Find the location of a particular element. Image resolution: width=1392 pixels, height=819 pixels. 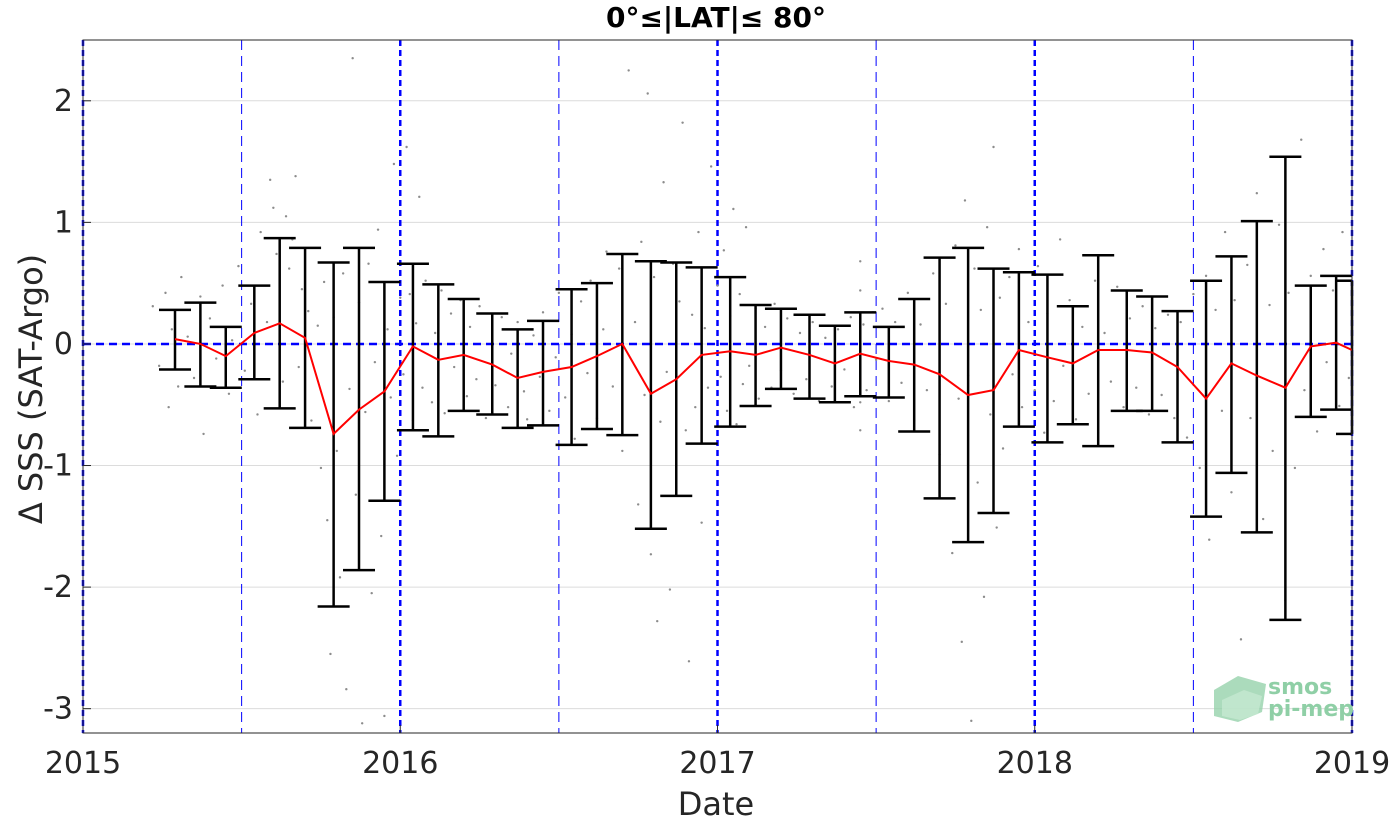

y-tick-label: 1 is located at coordinates (63, 222).